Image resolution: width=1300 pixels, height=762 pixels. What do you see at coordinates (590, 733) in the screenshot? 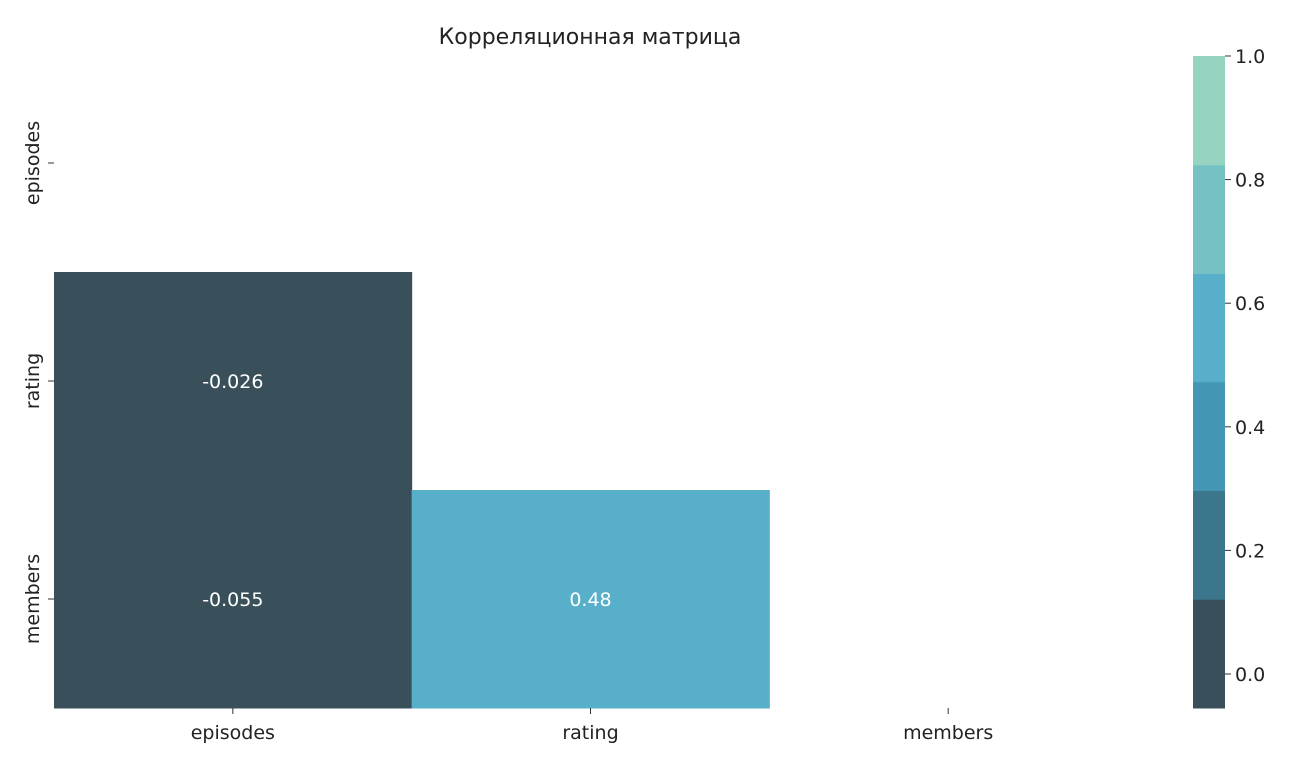
I see `x-tick-label: rating` at bounding box center [590, 733].